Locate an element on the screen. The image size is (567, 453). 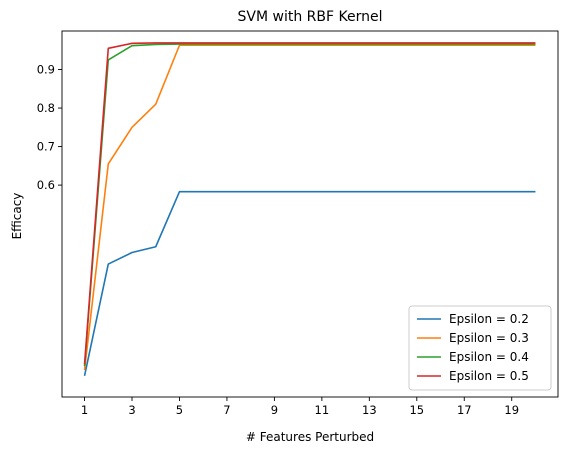
x-tick-label: 9 is located at coordinates (274, 410).